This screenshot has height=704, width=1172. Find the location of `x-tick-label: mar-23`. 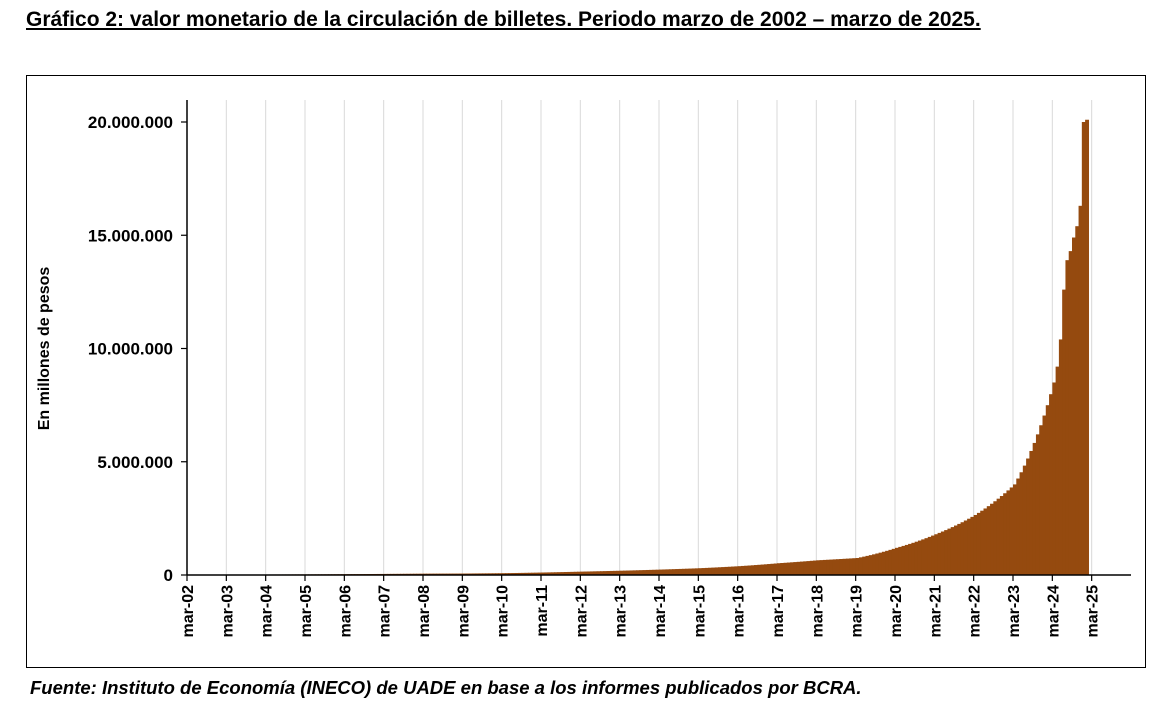

x-tick-label: mar-23 is located at coordinates (1014, 611).